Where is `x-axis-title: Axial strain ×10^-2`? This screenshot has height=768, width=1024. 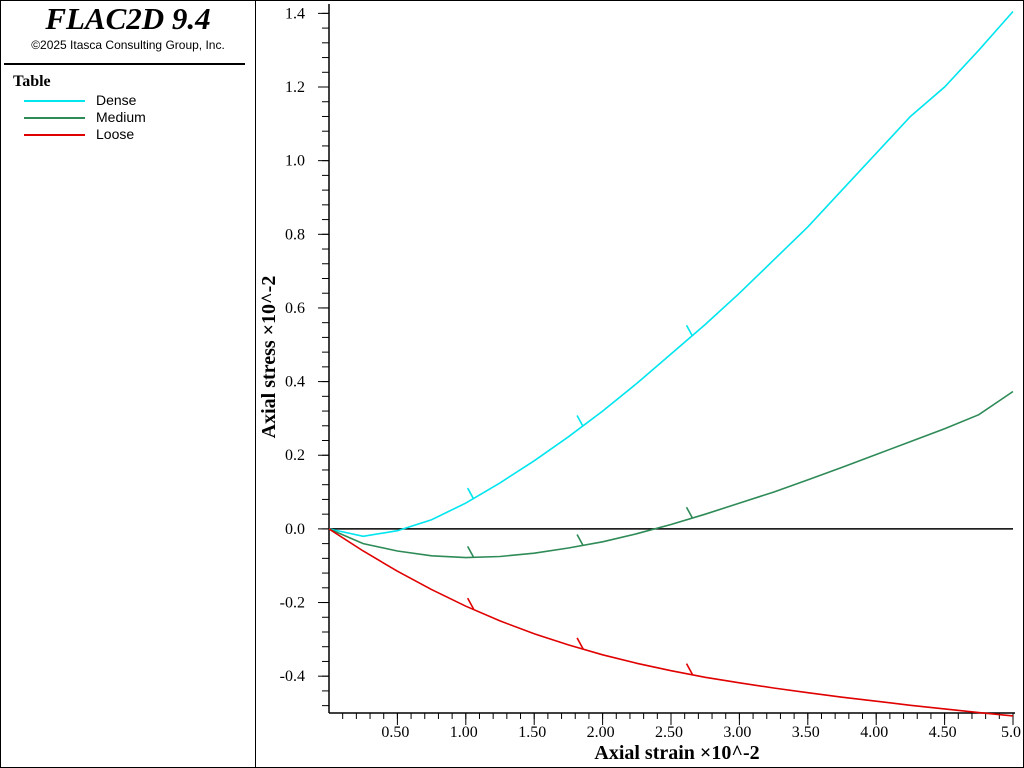 x-axis-title: Axial strain ×10^-2 is located at coordinates (676, 753).